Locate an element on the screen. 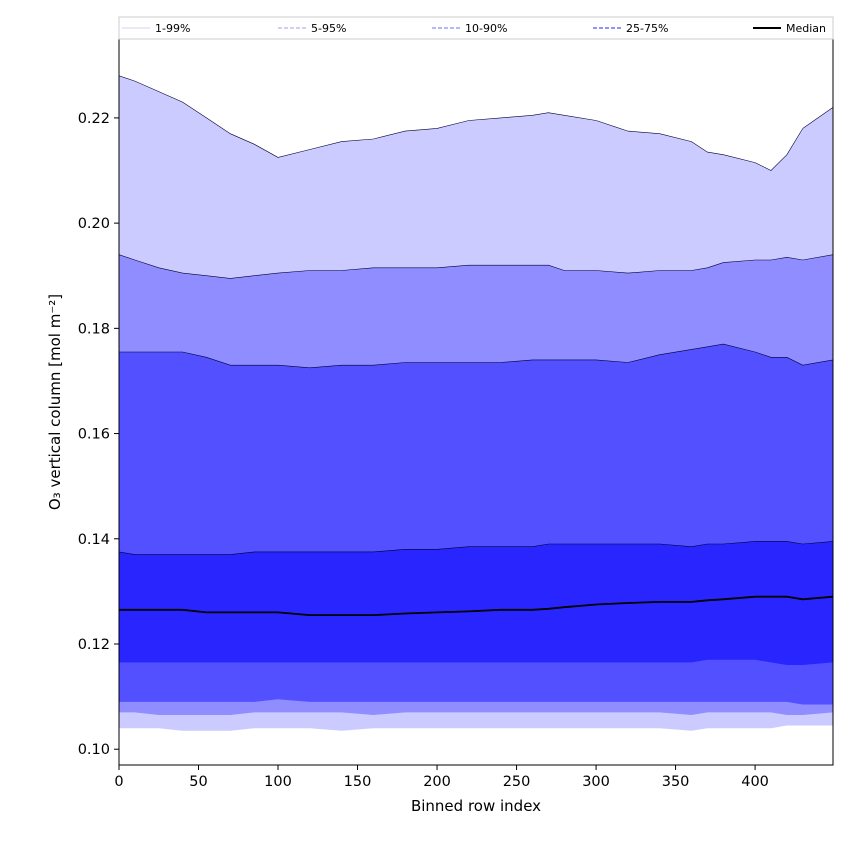  x-tick-label: 250 is located at coordinates (517, 782).